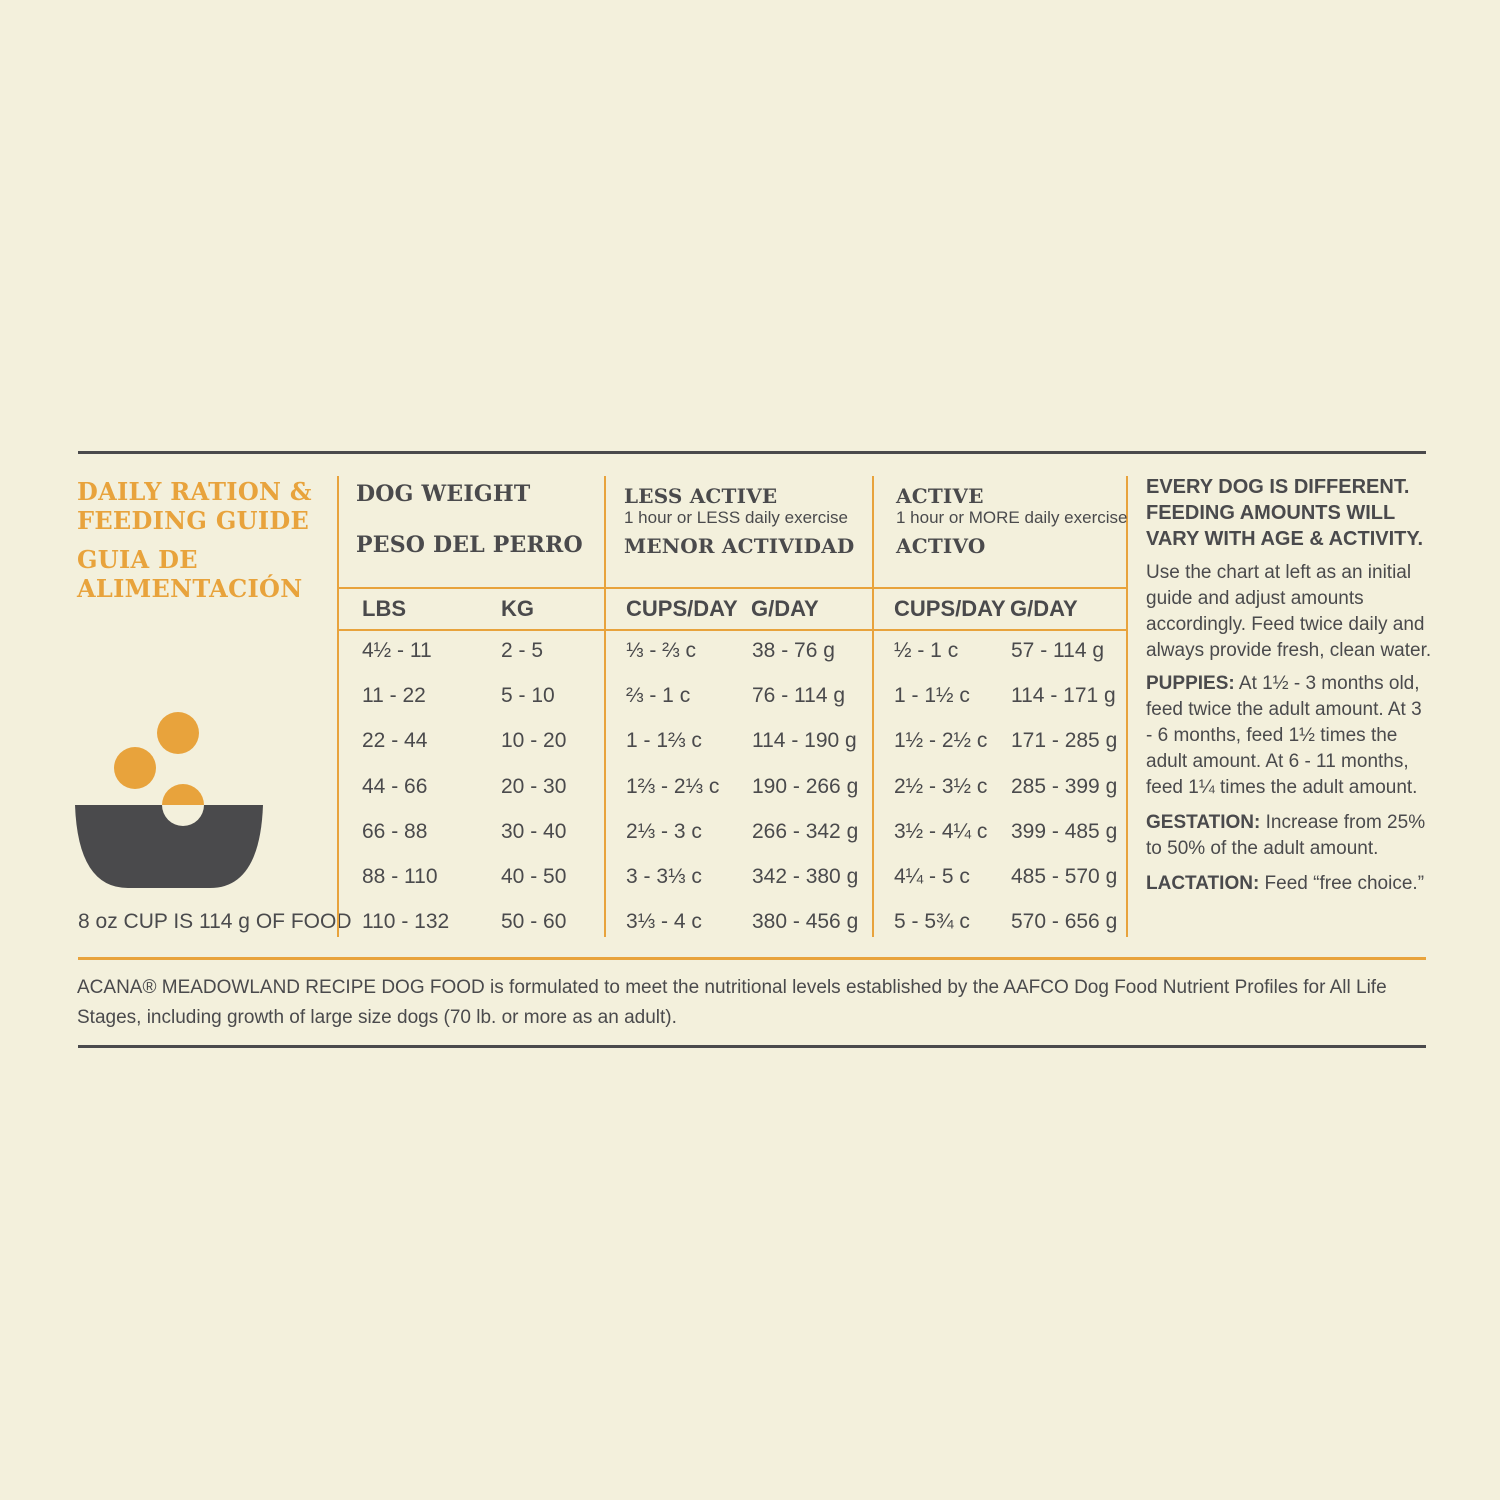  Describe the element at coordinates (215, 921) in the screenshot. I see `cup-note: 8 oz CUP IS 114 g OF FOOD` at that location.